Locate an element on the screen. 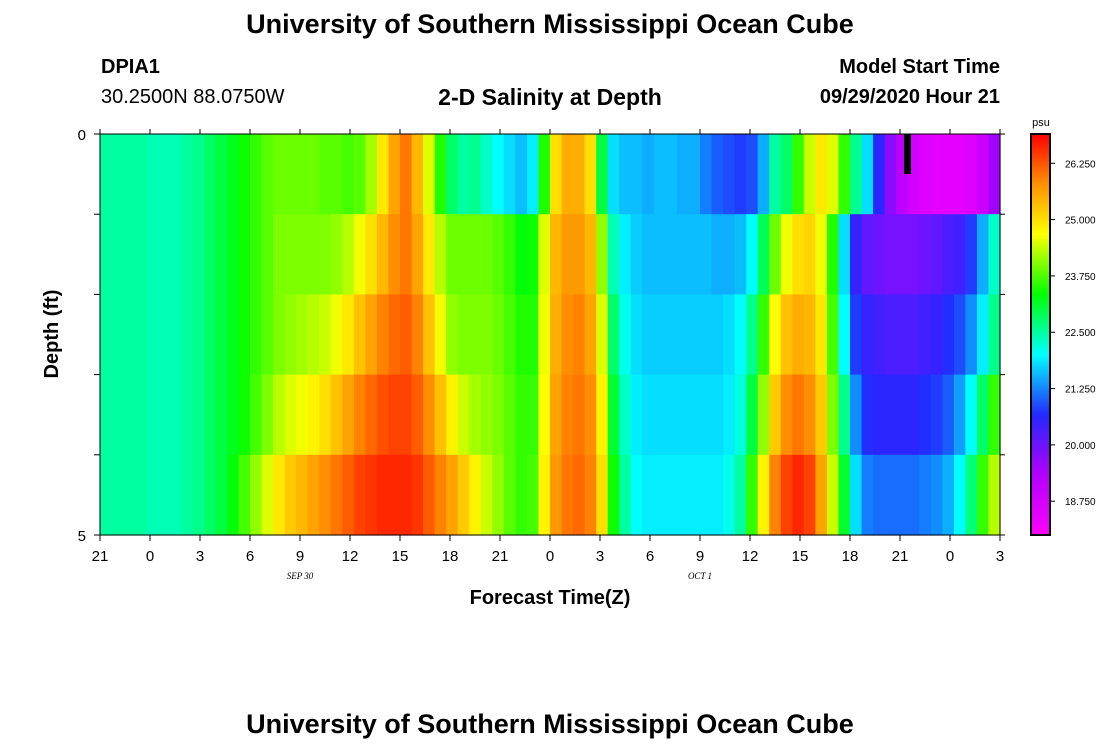 This screenshot has width=1100, height=750. x-tick-label: 0 is located at coordinates (950, 556).